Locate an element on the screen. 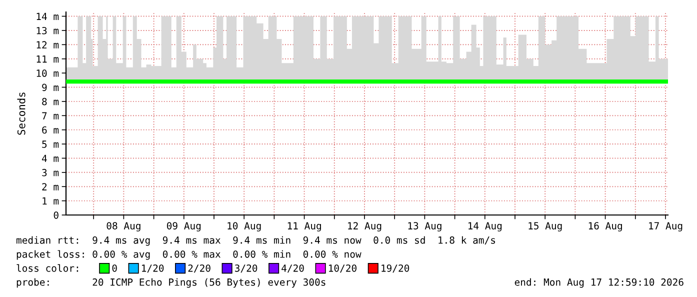  legend-label: 10/20 is located at coordinates (342, 268).